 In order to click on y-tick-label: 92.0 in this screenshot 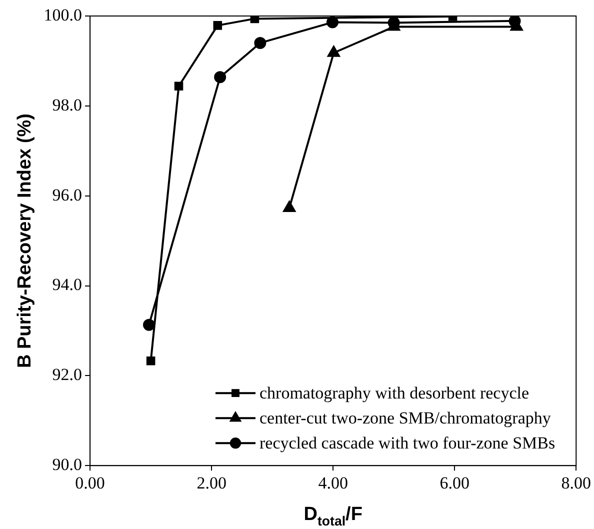, I will do `click(67, 374)`.